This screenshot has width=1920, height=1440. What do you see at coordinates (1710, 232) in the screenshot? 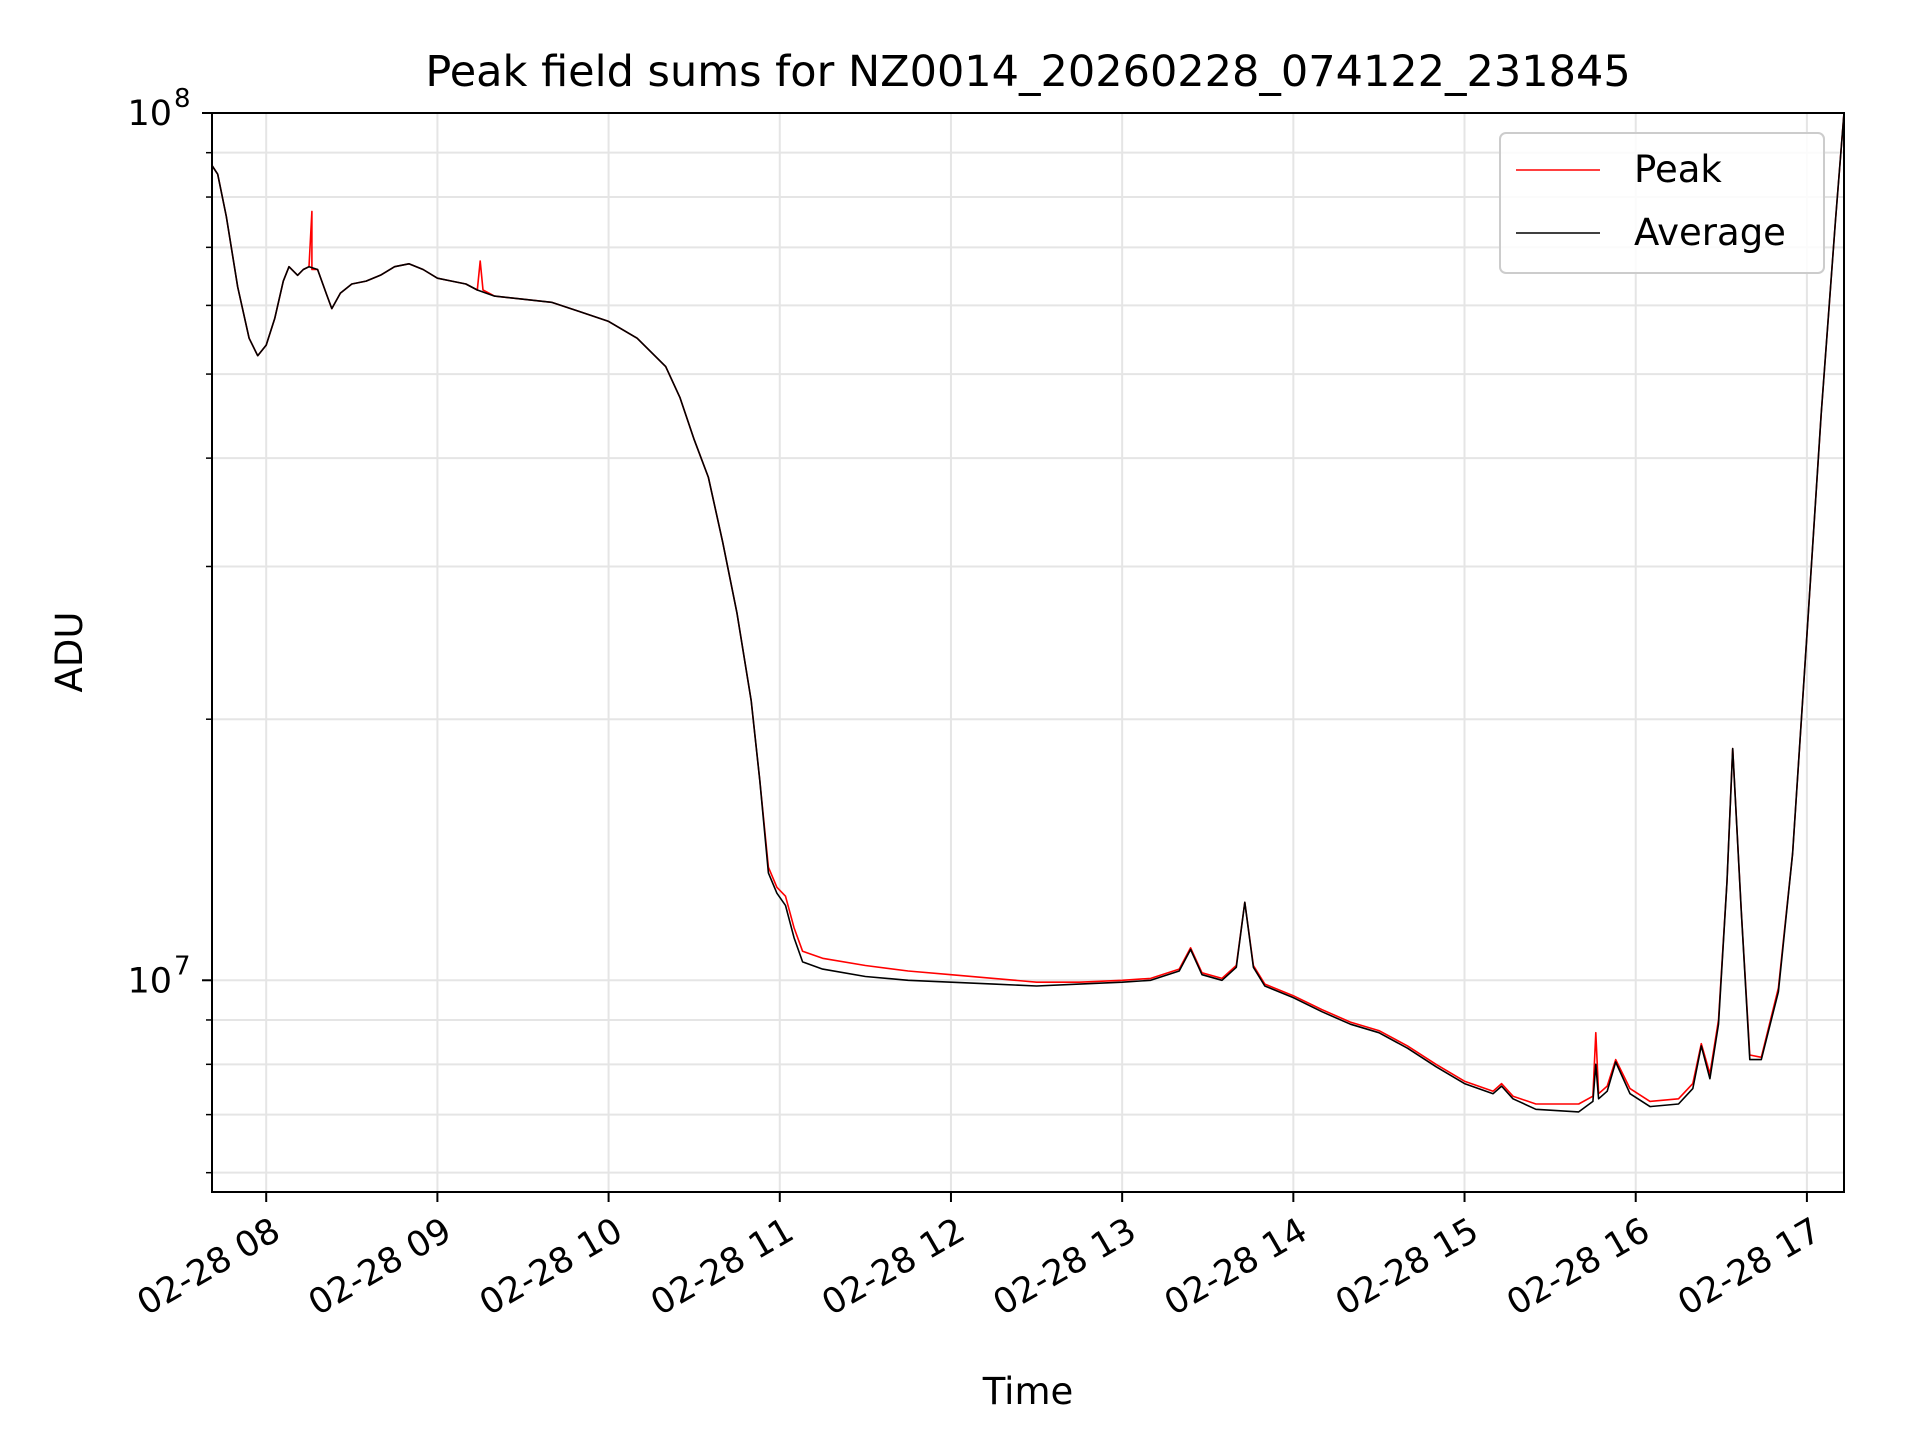
I see `legend-label-average: Average` at bounding box center [1710, 232].